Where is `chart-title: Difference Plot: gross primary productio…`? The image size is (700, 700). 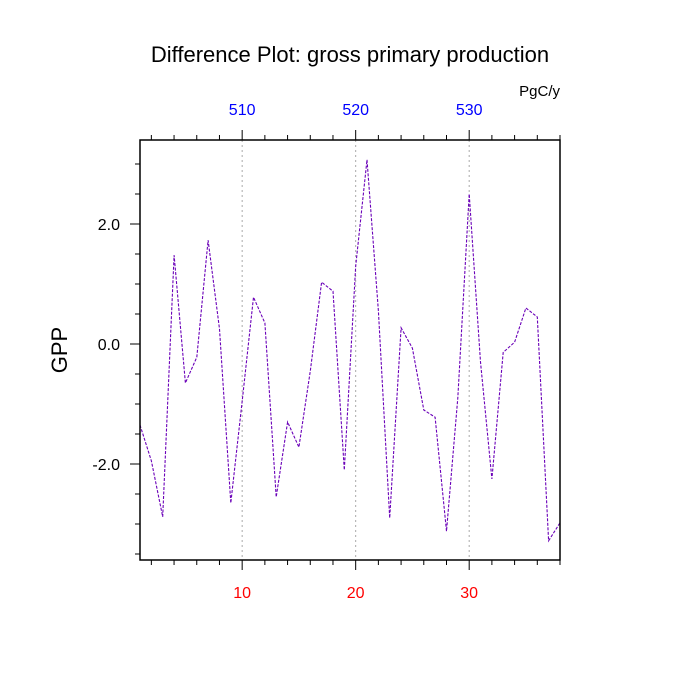
chart-title: Difference Plot: gross primary productio… is located at coordinates (350, 54).